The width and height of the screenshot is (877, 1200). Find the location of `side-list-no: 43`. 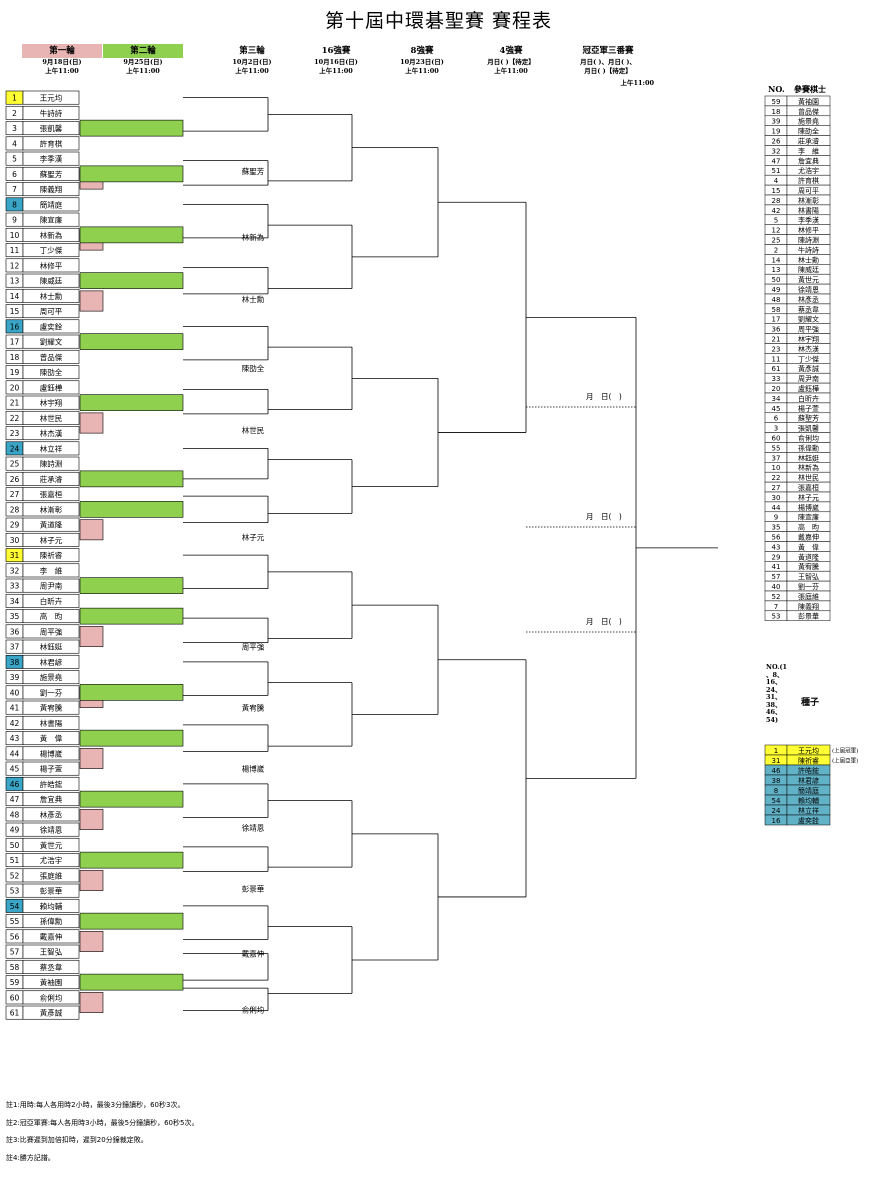

side-list-no: 43 is located at coordinates (776, 547).